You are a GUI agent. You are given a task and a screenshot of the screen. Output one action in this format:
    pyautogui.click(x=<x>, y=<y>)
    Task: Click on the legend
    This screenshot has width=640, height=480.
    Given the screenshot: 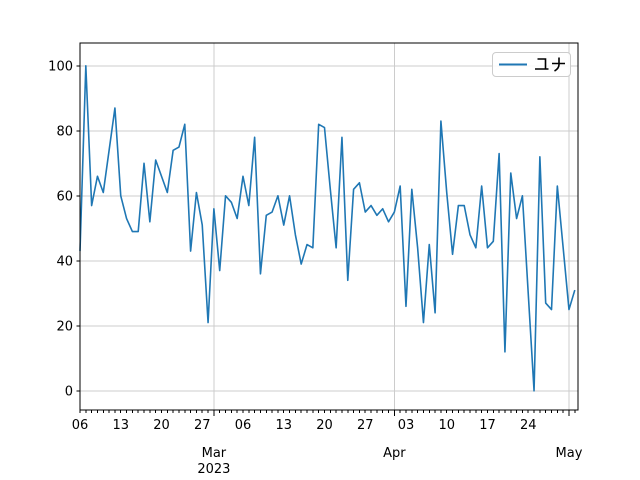 What is the action you would take?
    pyautogui.click(x=531, y=64)
    